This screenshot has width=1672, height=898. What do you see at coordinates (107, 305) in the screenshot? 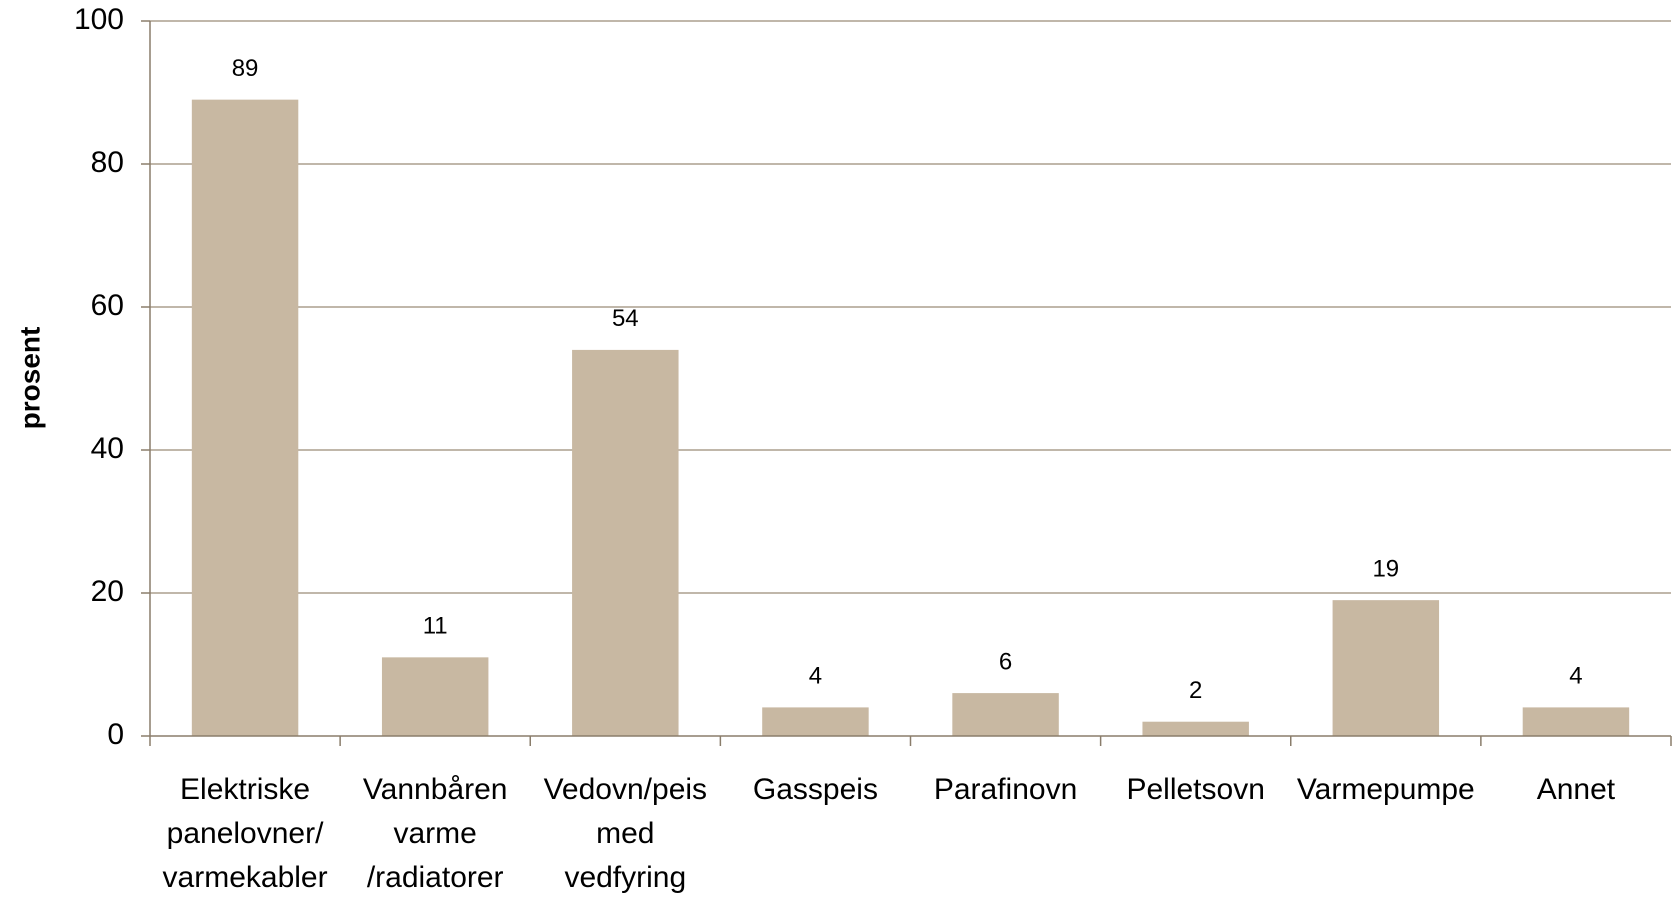
I see `y-tick-label: 60` at bounding box center [107, 305].